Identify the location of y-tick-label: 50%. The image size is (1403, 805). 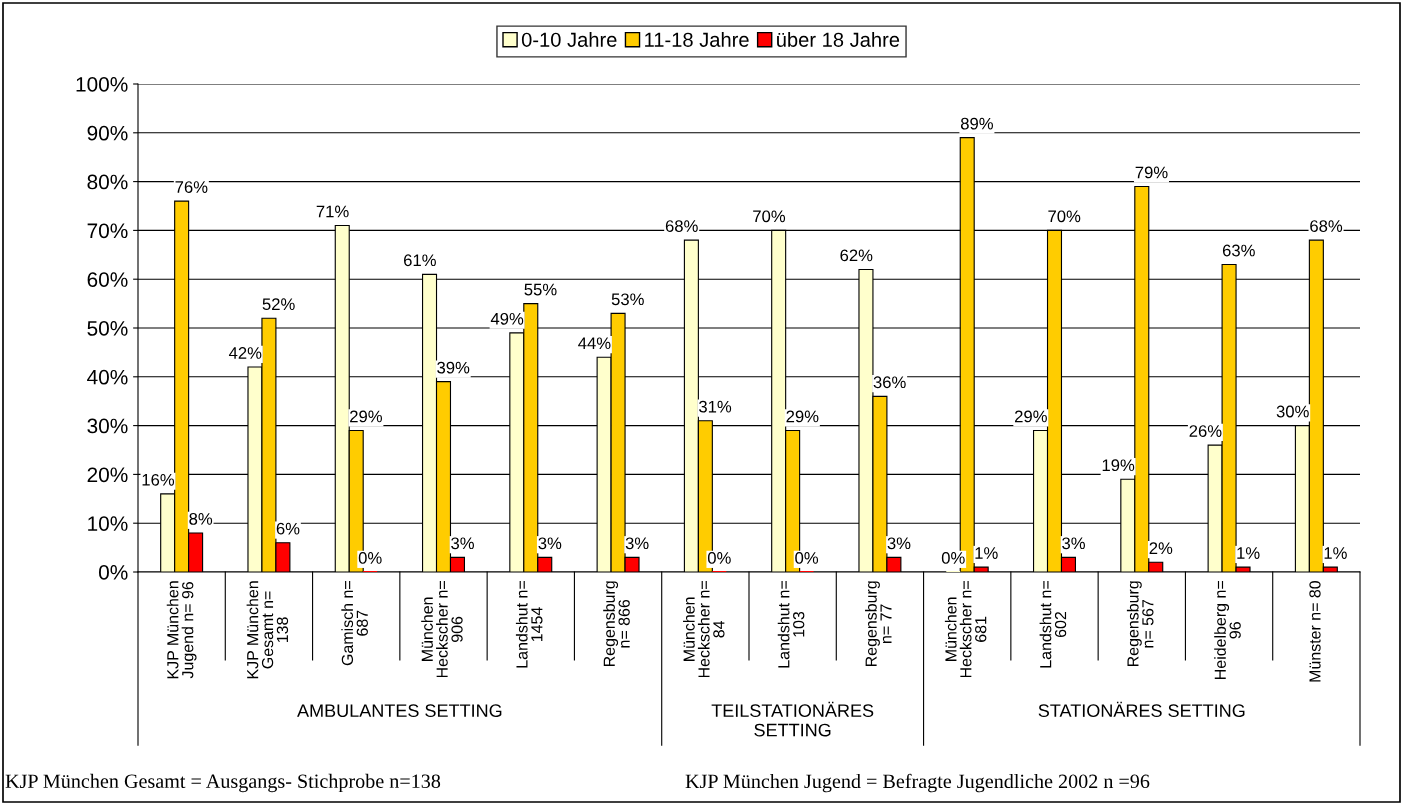
(107, 328).